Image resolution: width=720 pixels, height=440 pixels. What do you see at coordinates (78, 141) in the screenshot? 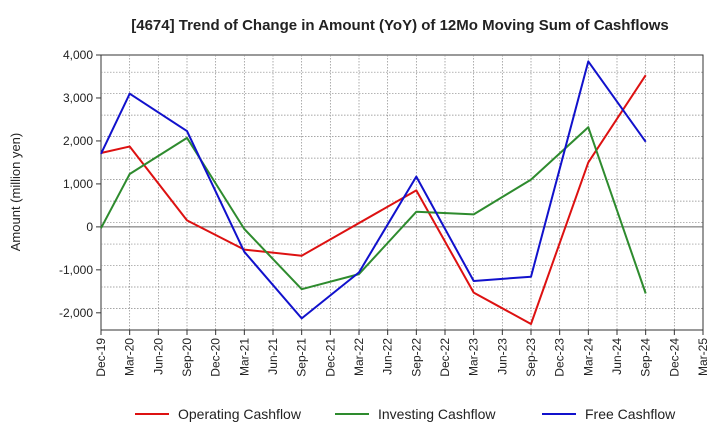
I see `y-tick-label: 2,000` at bounding box center [78, 141].